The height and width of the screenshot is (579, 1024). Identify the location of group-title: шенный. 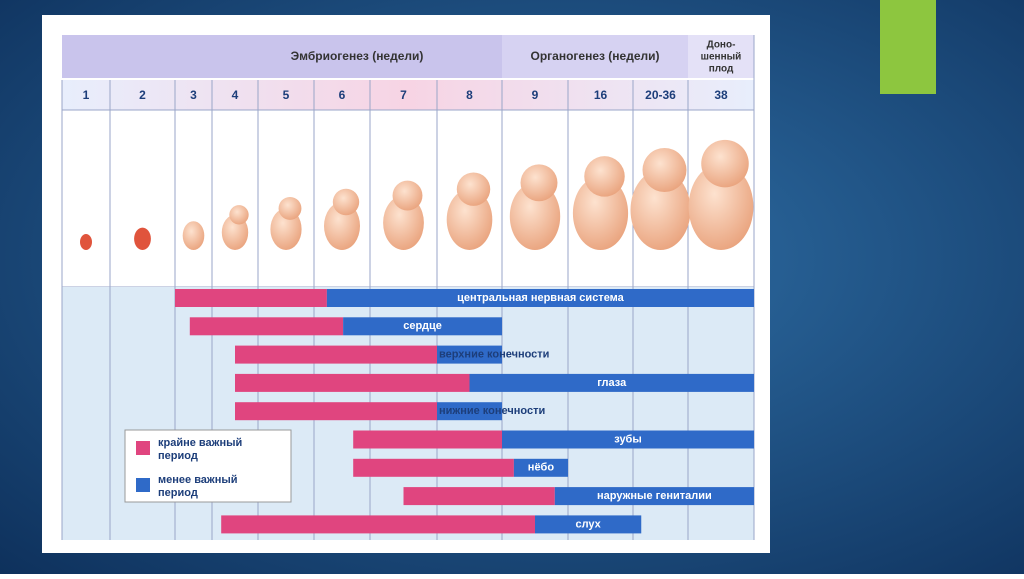
(721, 57).